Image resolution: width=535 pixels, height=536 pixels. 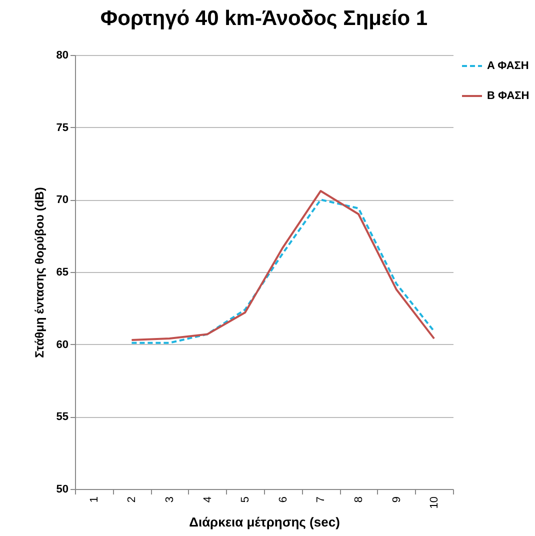 I want to click on y-tick-label: 80, so click(x=62, y=56).